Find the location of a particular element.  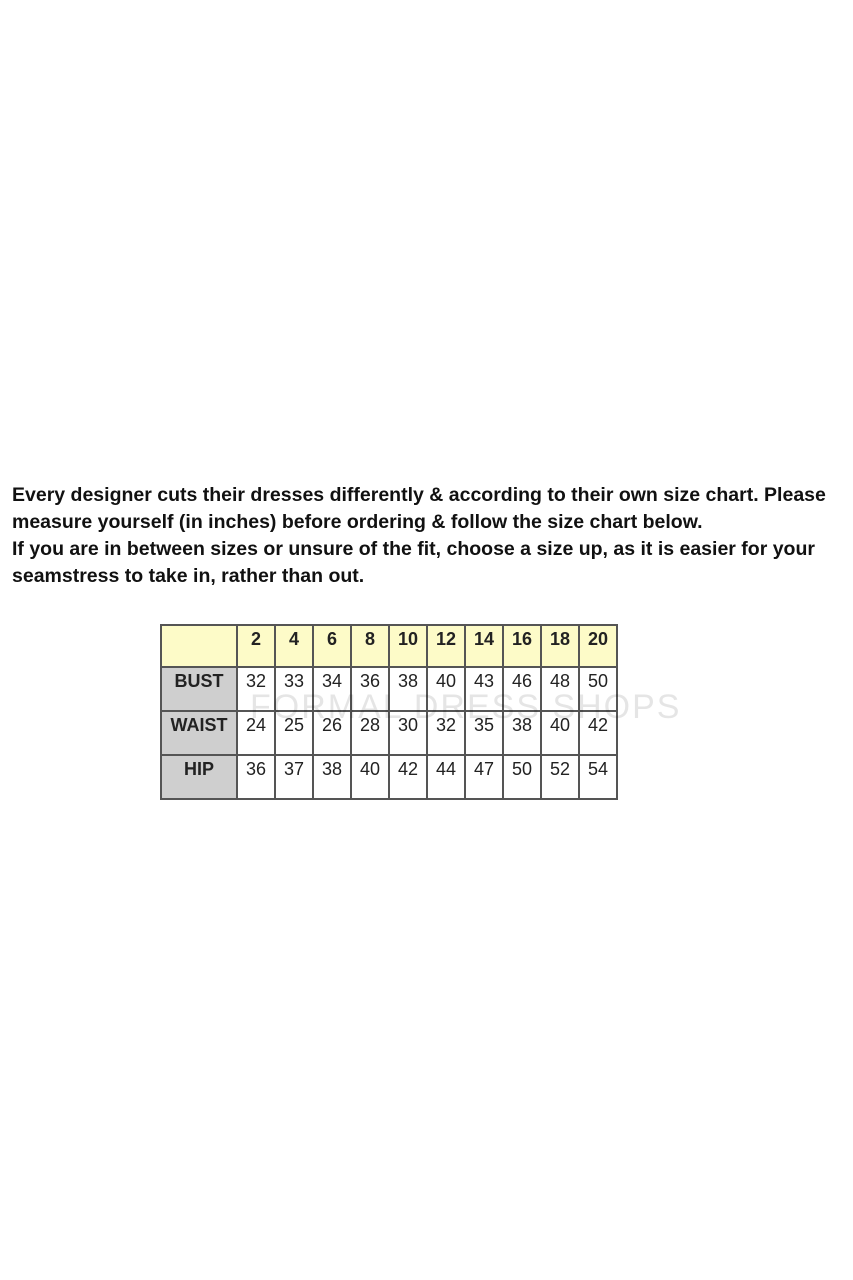

row-label: BUST is located at coordinates (199, 689).